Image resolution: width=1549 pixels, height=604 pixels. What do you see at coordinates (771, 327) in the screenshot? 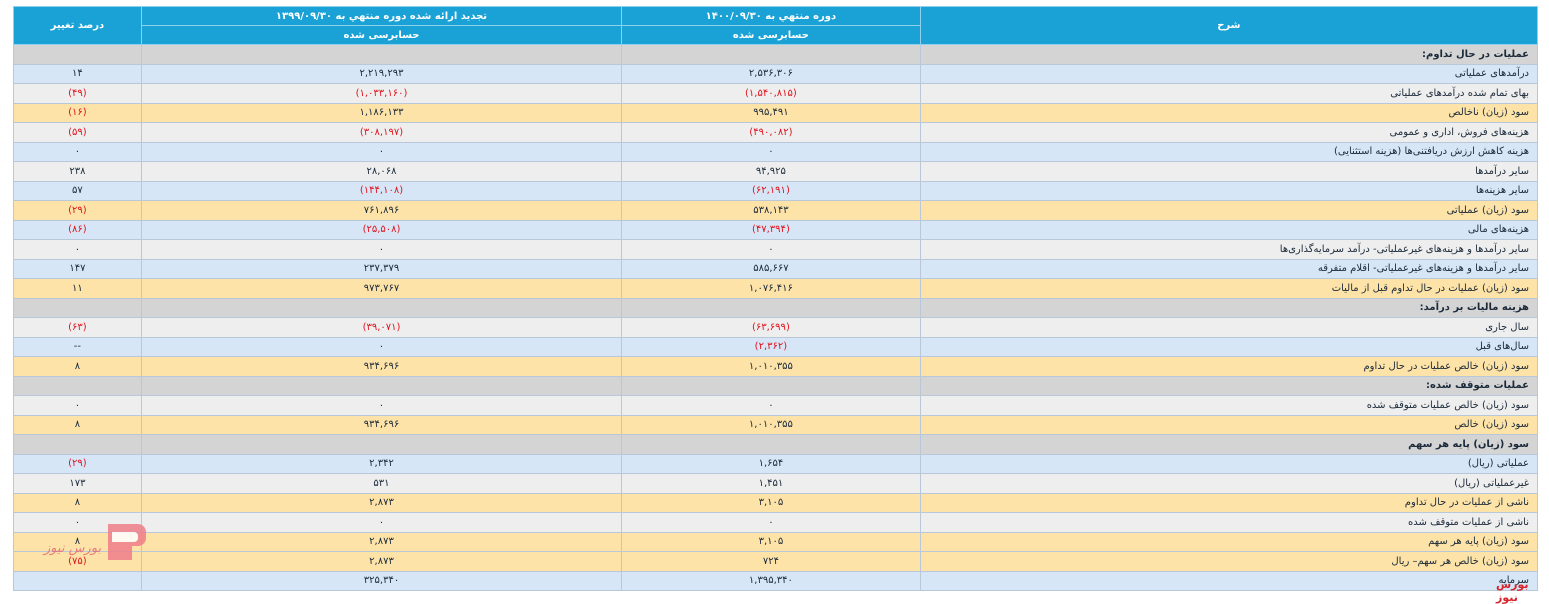
I see `row-current-cell: (۶۳,۶۹۹)` at bounding box center [771, 327].